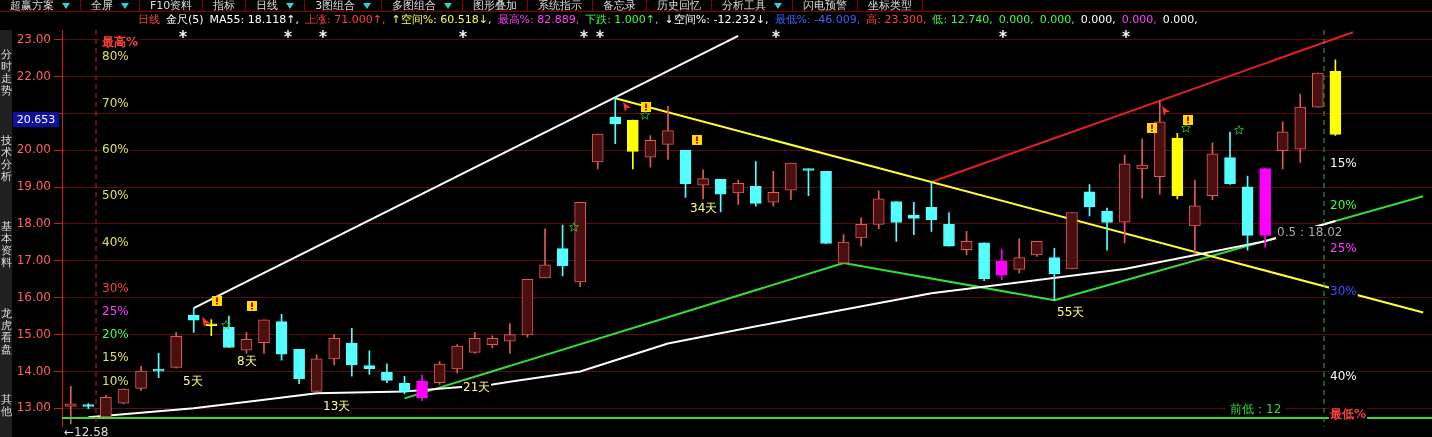  Describe the element at coordinates (115, 287) in the screenshot. I see `y2-tick-label: 30%` at that location.